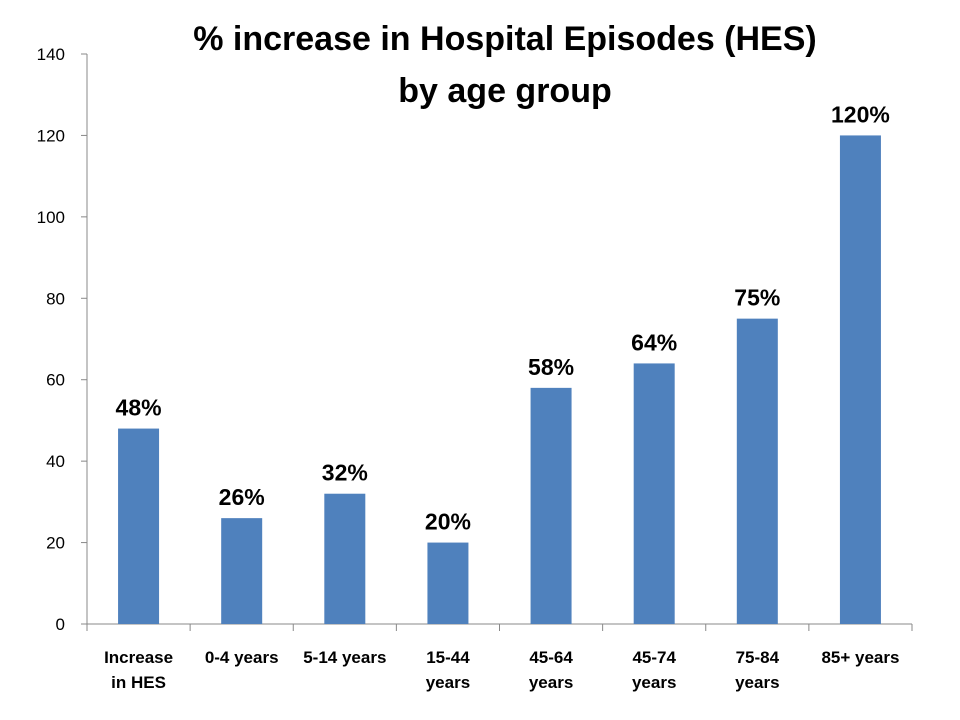  Describe the element at coordinates (654, 670) in the screenshot. I see `x-category-label: 45-74 years` at that location.